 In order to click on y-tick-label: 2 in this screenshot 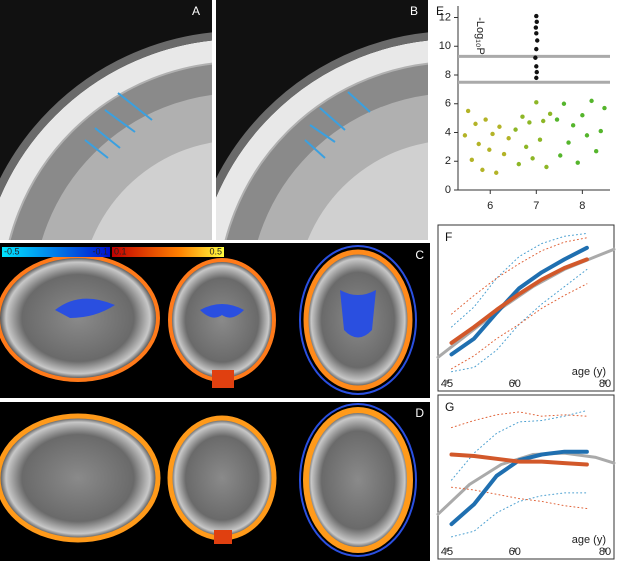, I will do `click(448, 161)`.